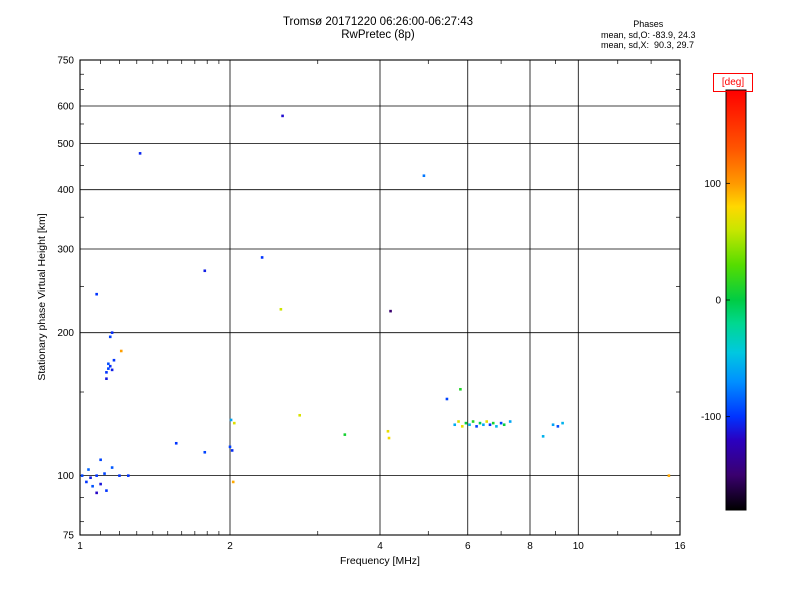 The image size is (800, 600). I want to click on svg-text: -100, so click(711, 417).